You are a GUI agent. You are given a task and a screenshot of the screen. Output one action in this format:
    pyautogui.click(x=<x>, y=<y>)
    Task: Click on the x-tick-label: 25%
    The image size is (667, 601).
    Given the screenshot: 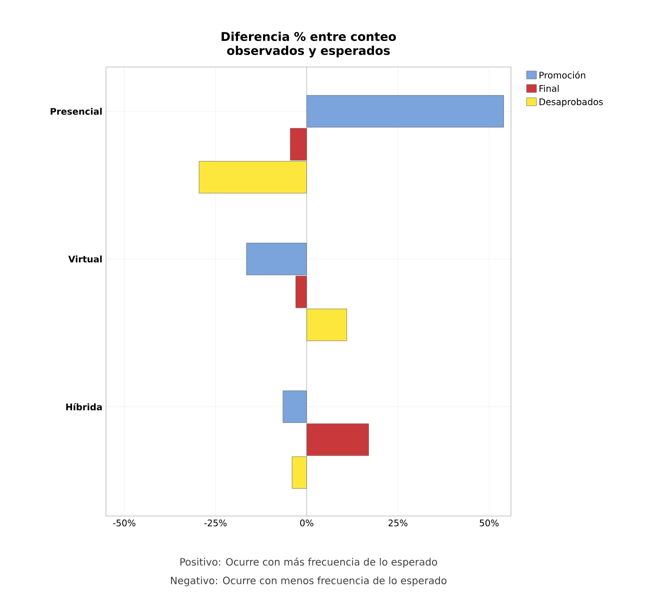 What is the action you would take?
    pyautogui.click(x=398, y=523)
    